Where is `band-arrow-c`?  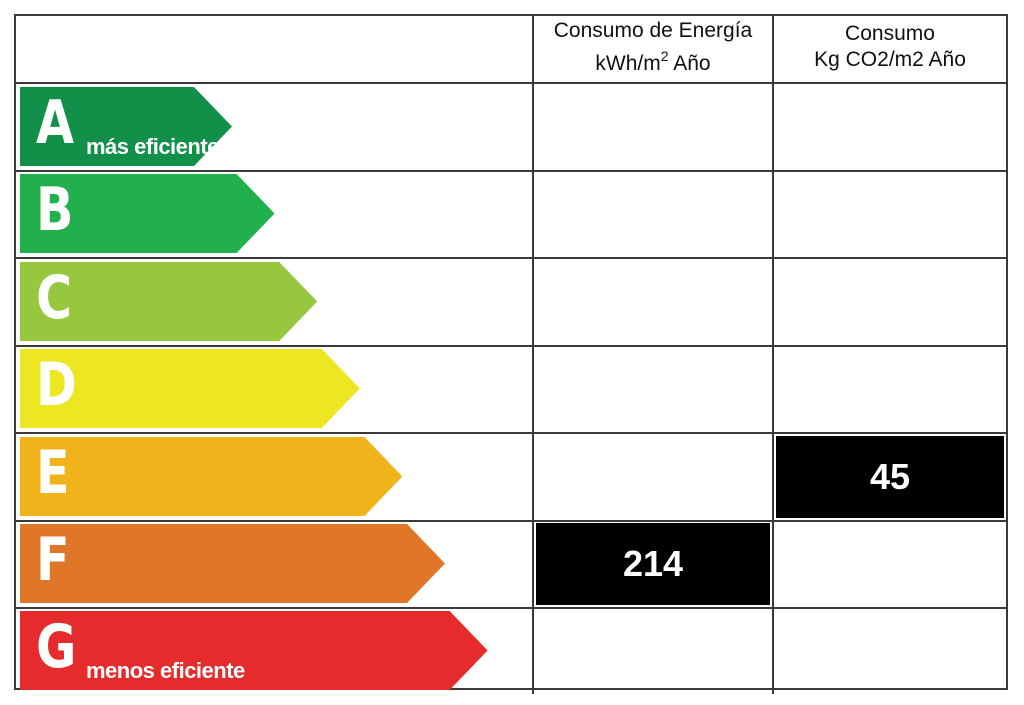 band-arrow-c is located at coordinates (169, 301).